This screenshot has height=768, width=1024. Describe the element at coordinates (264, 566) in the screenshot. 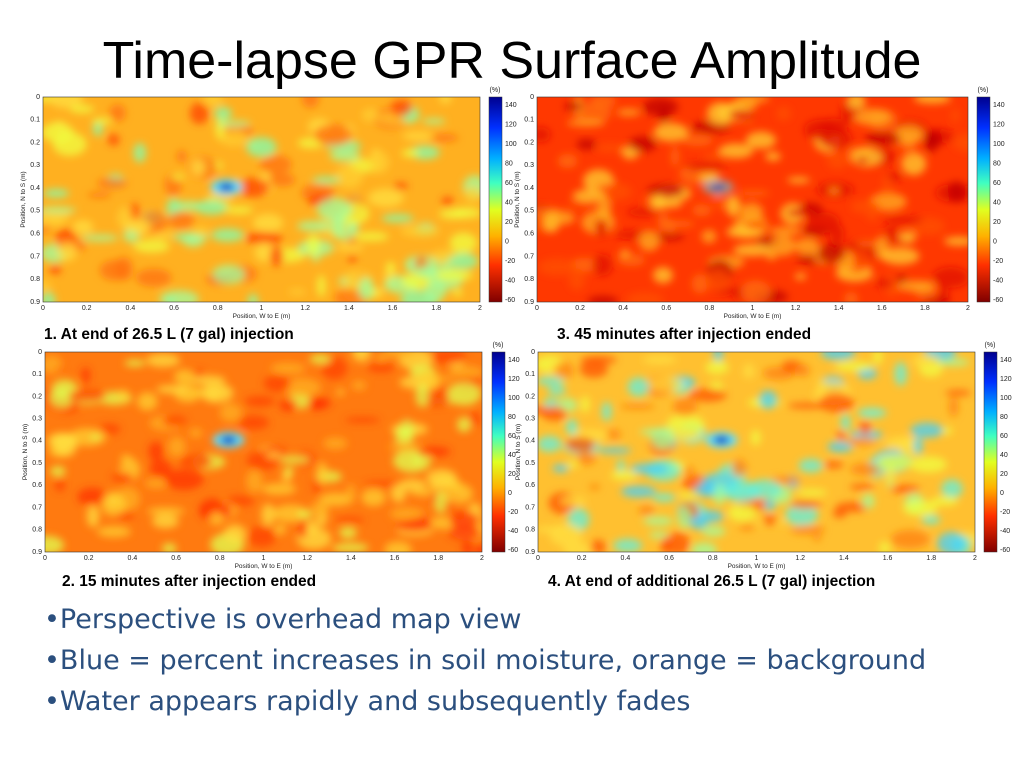

I see `x-axis-label: Position, W to E (m)` at that location.